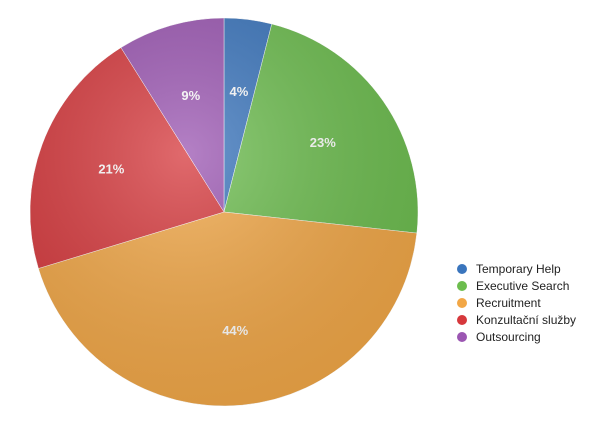 This screenshot has width=609, height=421. What do you see at coordinates (190, 95) in the screenshot?
I see `value-label: 9%` at bounding box center [190, 95].